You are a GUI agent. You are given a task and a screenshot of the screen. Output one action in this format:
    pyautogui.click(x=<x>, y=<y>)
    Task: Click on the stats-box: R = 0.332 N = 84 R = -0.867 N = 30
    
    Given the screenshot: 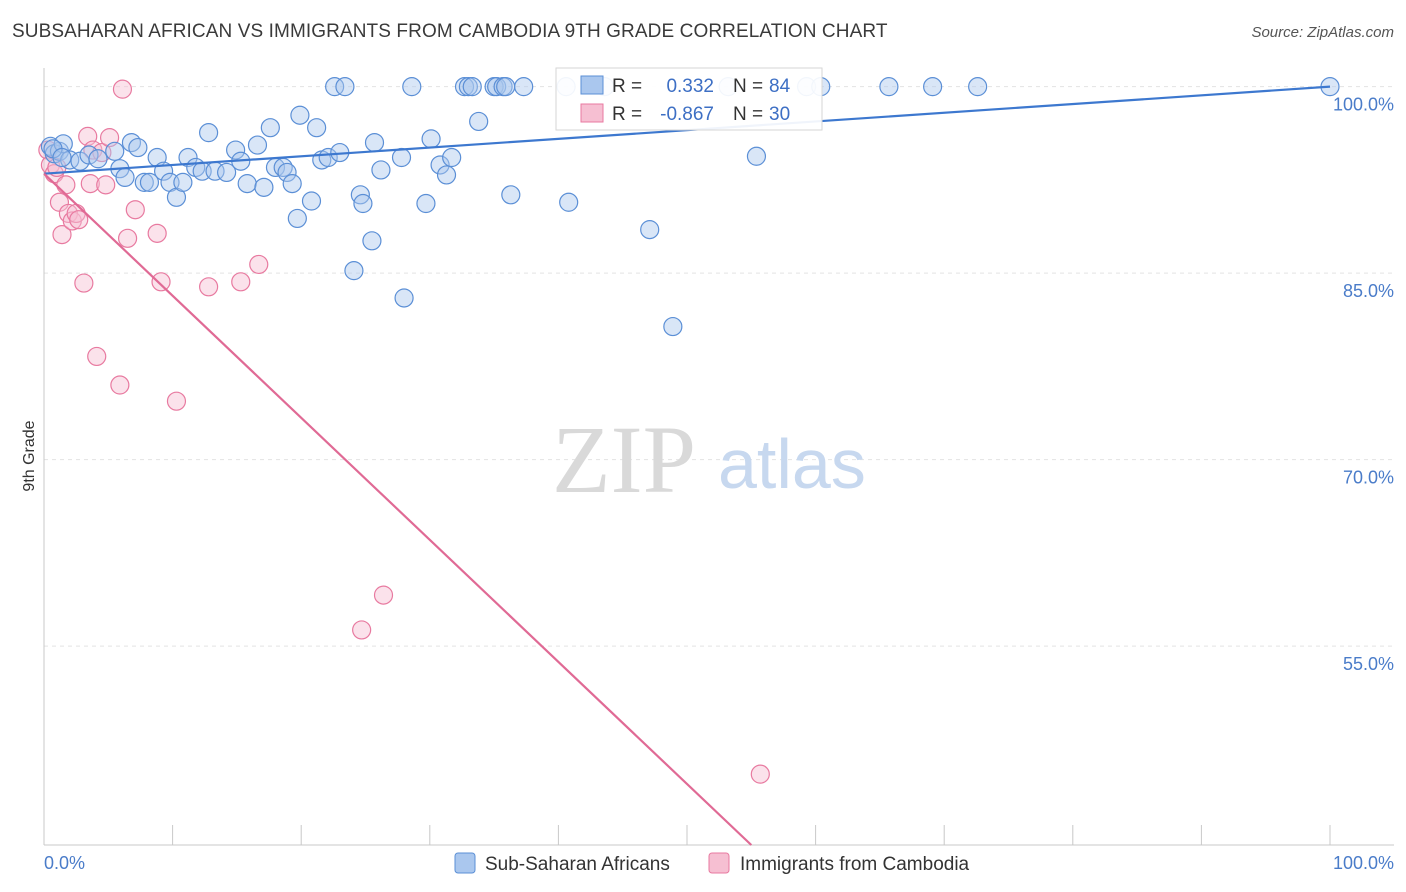 What is the action you would take?
    pyautogui.click(x=689, y=99)
    